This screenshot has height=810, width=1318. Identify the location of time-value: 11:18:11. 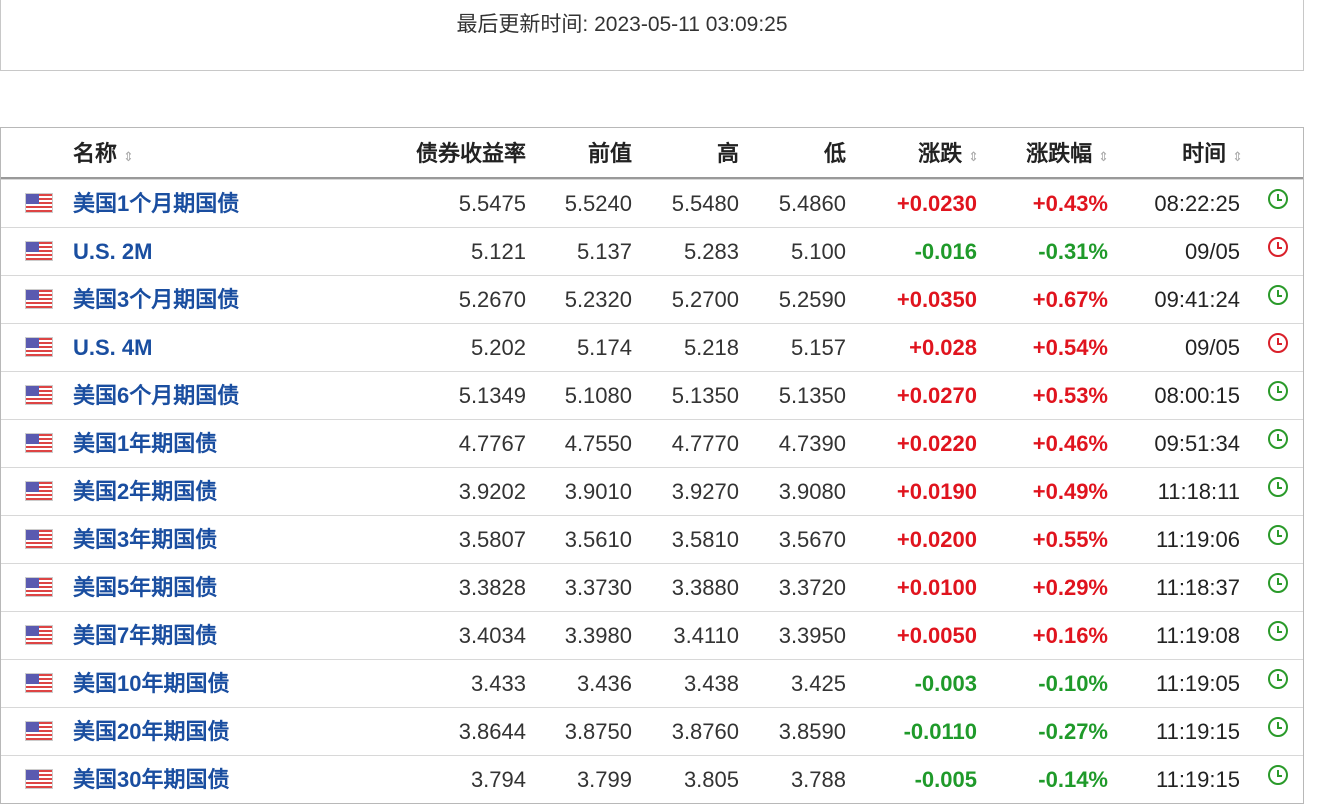
(1198, 491).